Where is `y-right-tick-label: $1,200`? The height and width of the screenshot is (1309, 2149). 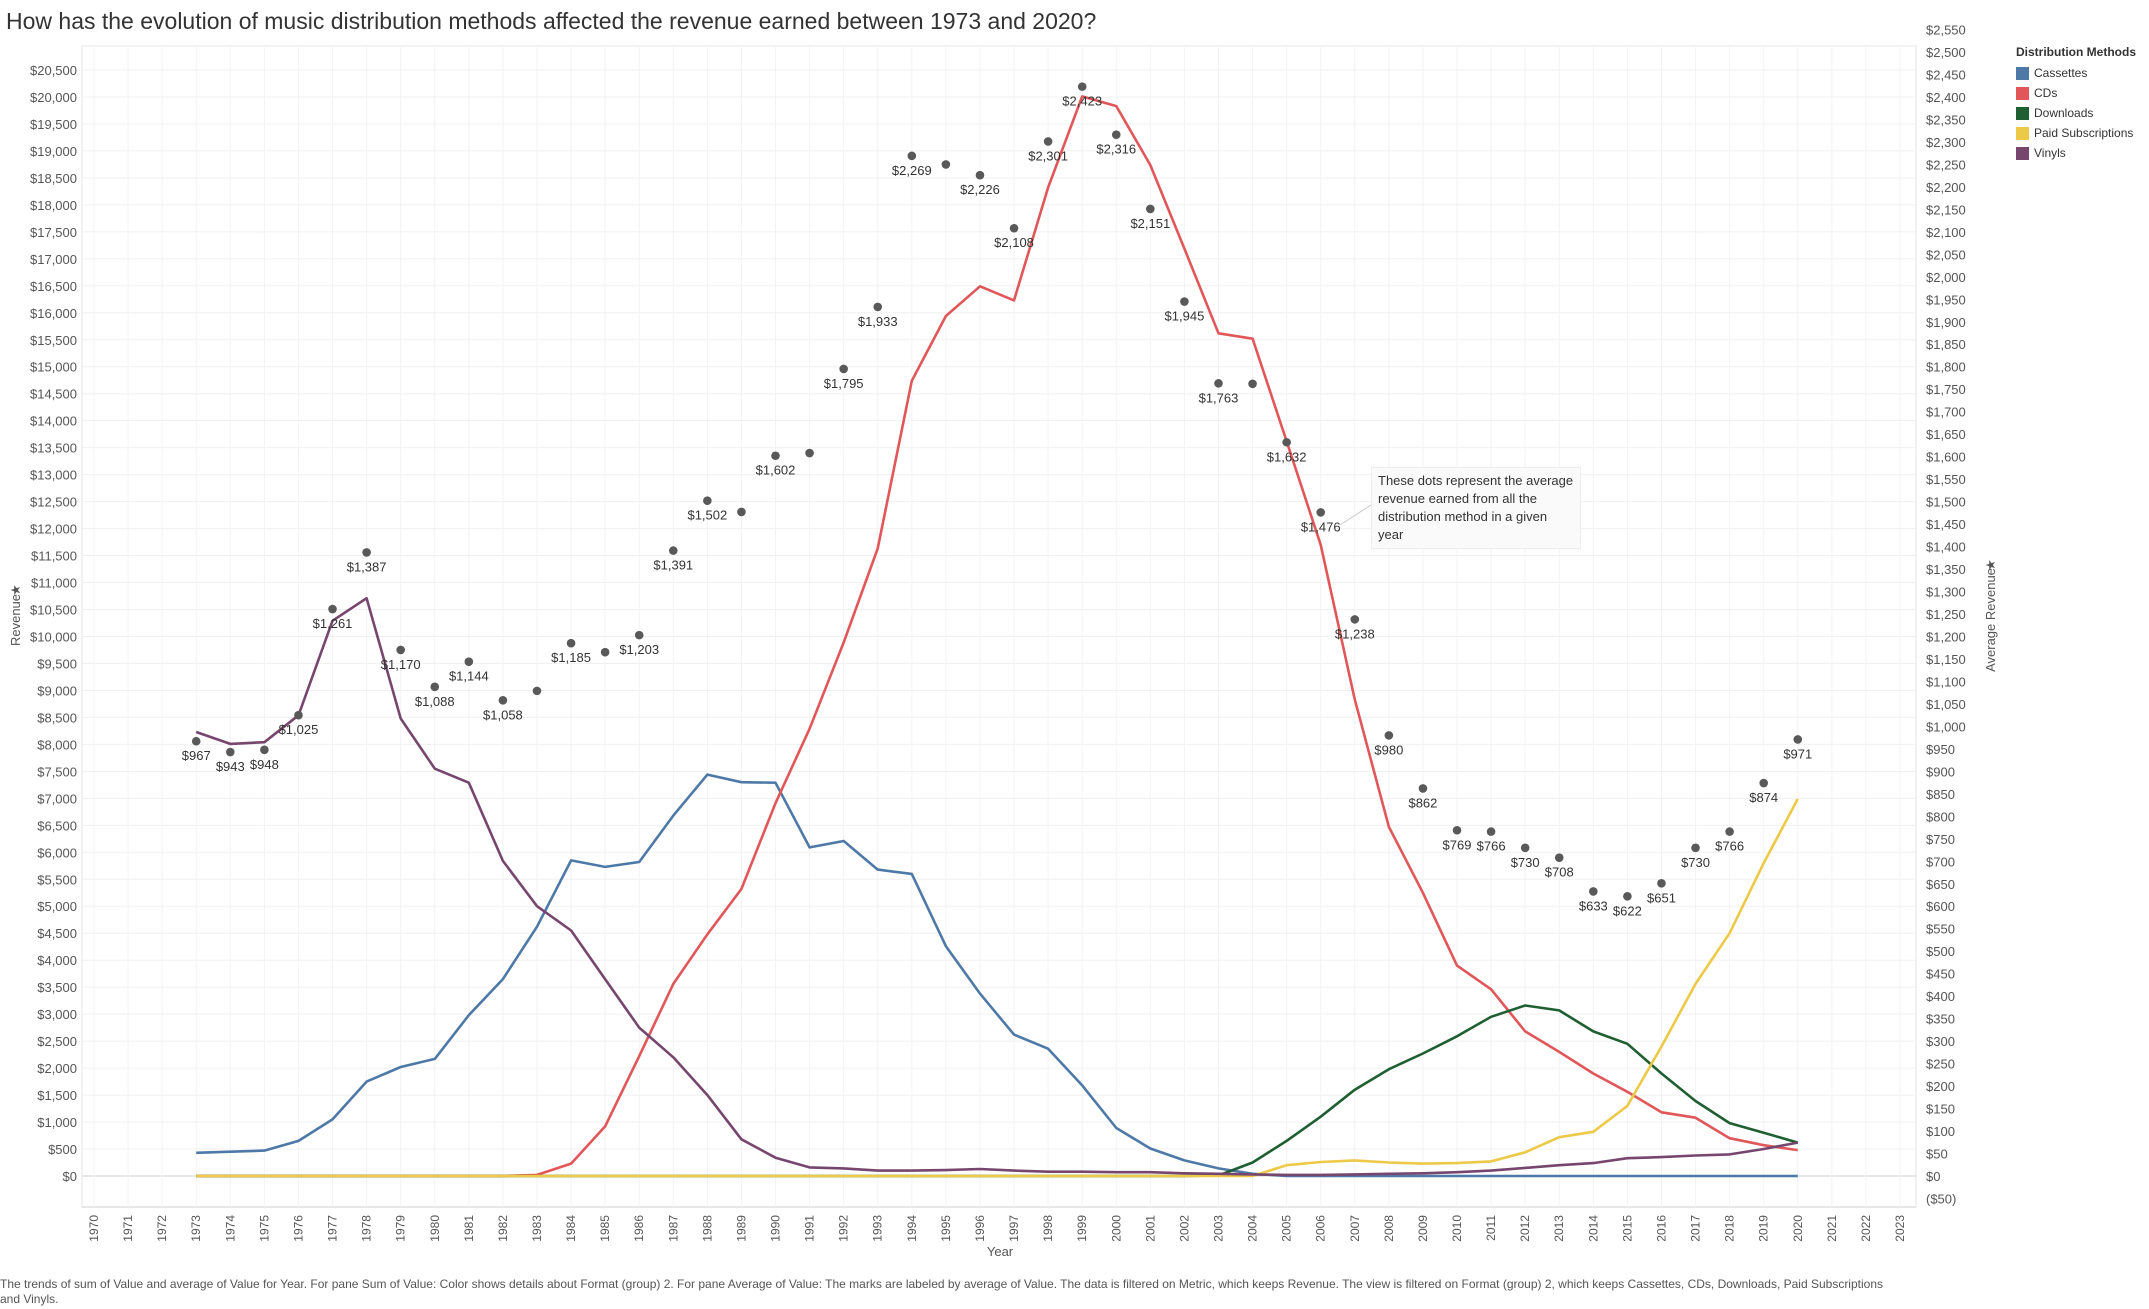 y-right-tick-label: $1,200 is located at coordinates (1946, 636).